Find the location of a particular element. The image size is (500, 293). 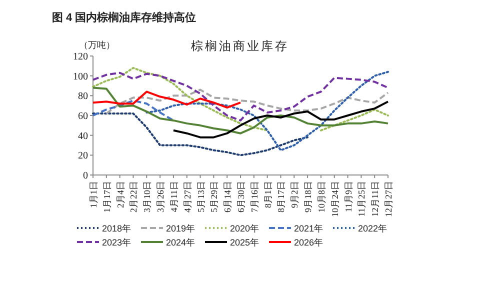

x-tick-label: 9月18日 is located at coordinates (308, 196).